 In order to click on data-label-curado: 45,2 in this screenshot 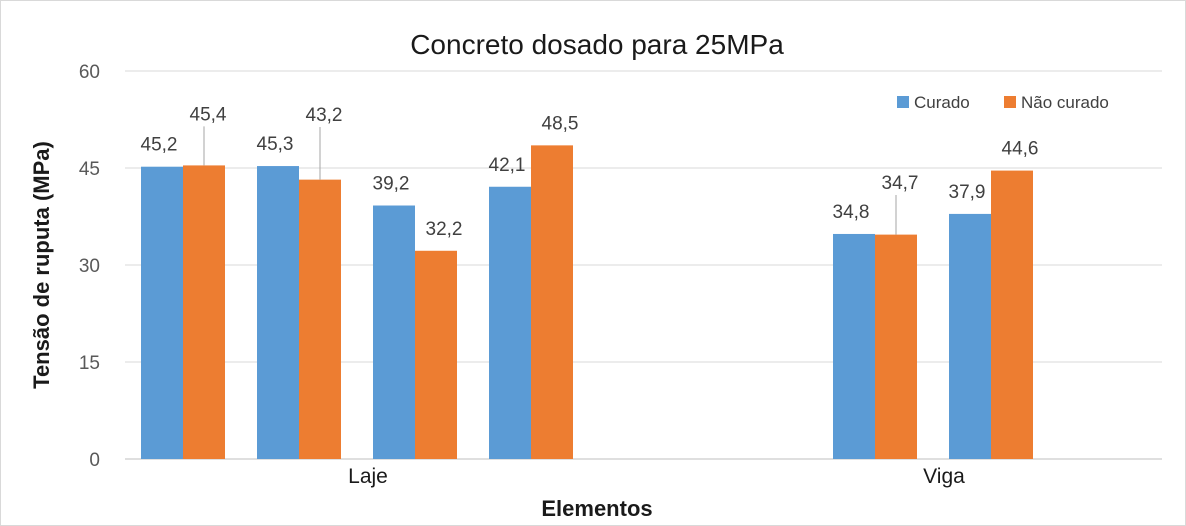, I will do `click(159, 145)`.